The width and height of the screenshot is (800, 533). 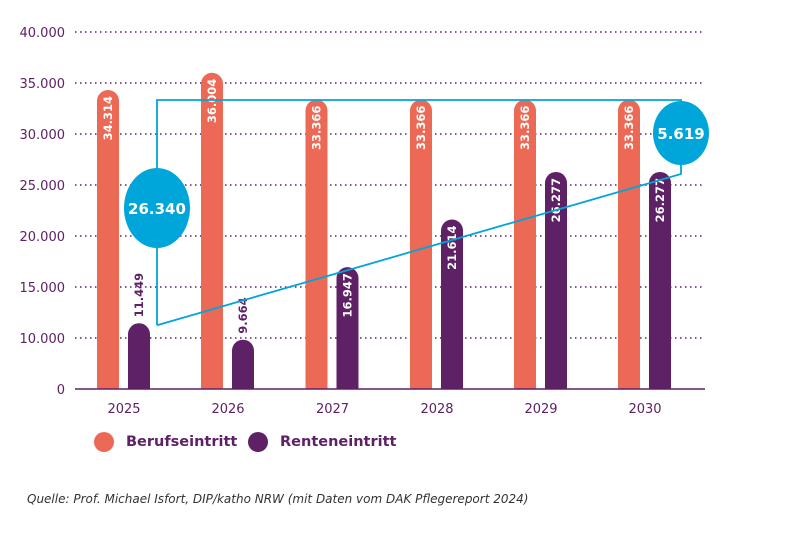 I want to click on y-tick-label: 30.000, so click(x=43, y=135).